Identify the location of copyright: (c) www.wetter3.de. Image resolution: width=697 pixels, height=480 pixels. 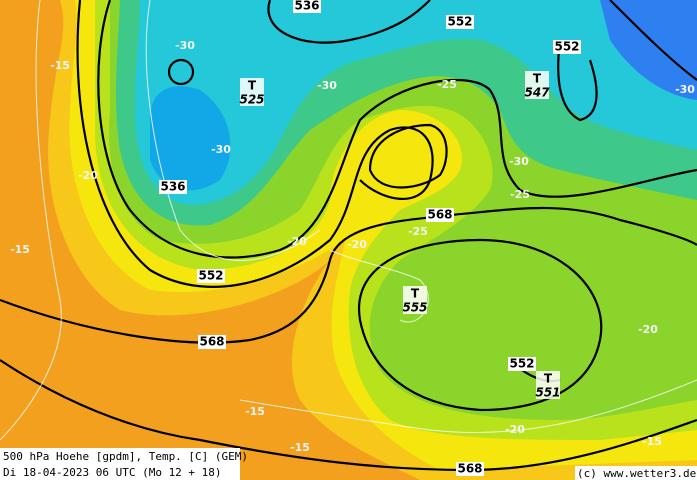
(636, 473).